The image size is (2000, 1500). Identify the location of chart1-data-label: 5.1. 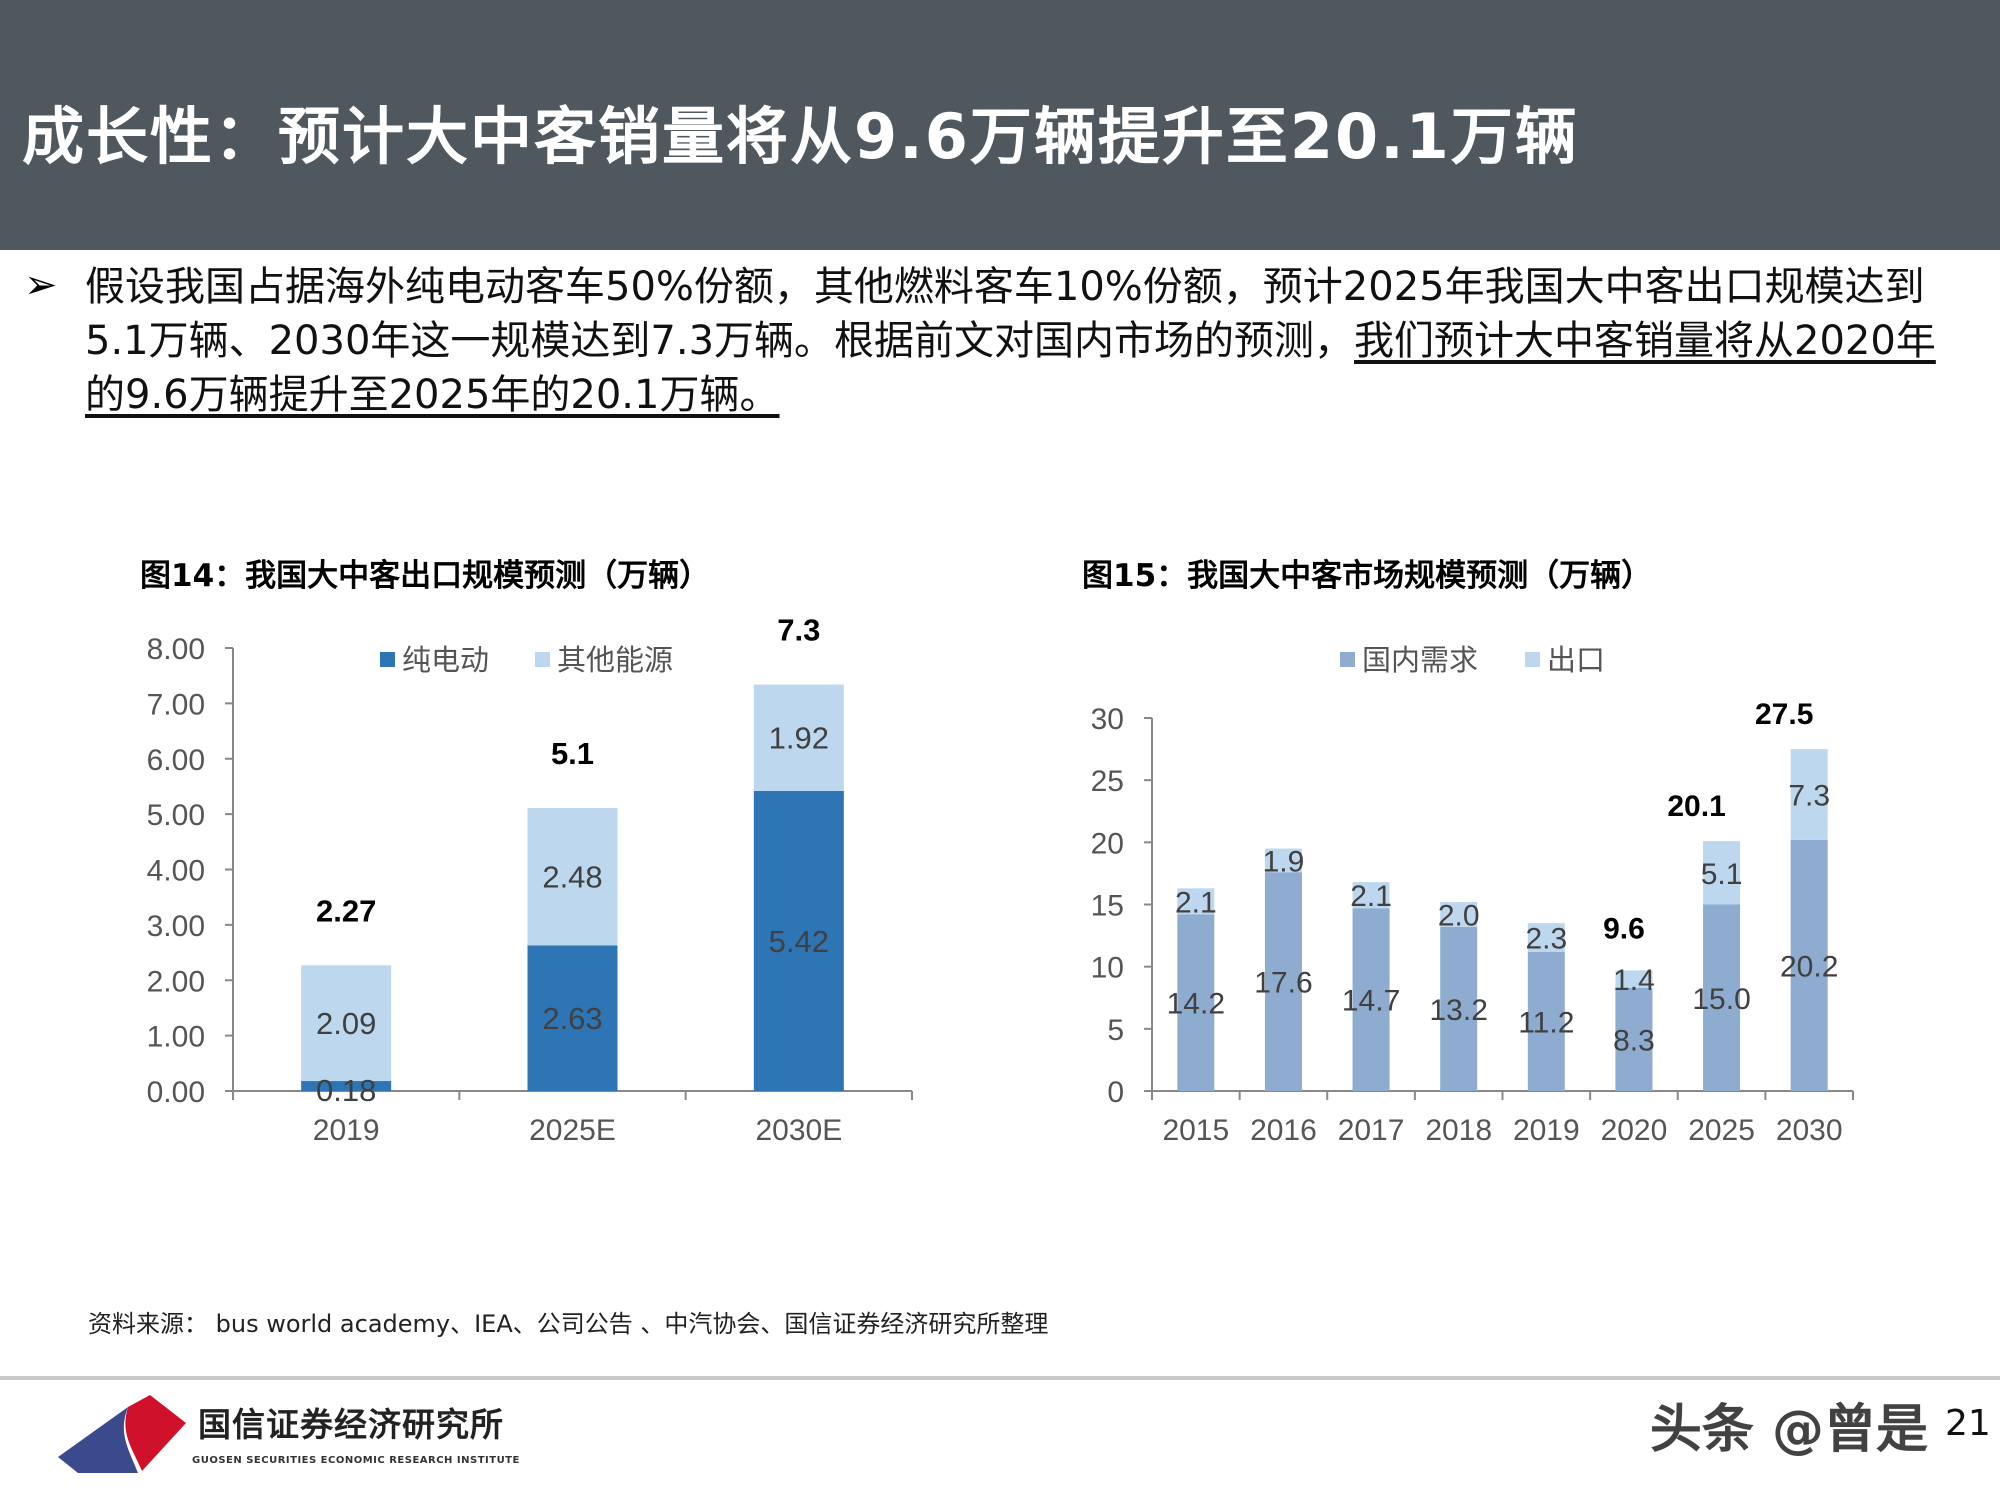
(1722, 874).